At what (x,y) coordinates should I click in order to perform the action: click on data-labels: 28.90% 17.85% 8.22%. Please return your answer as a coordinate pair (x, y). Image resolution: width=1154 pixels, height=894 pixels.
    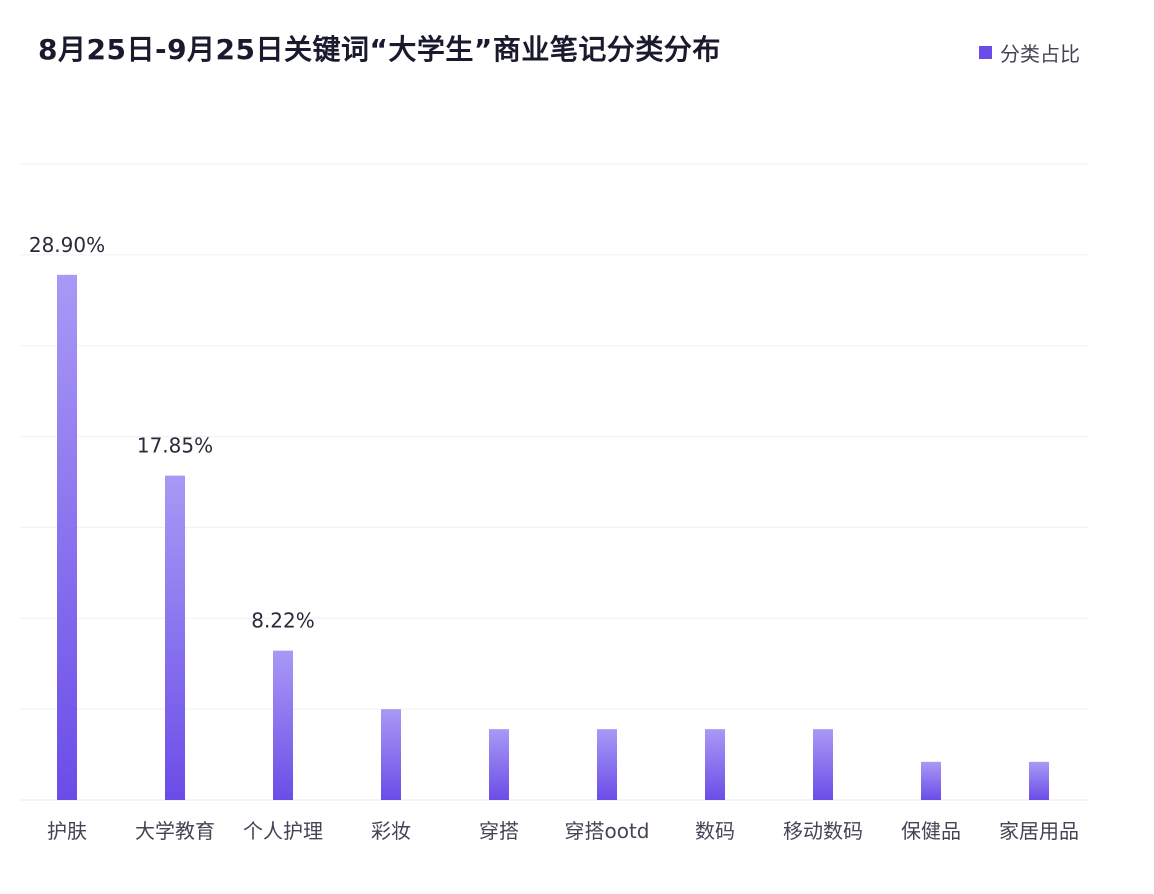
    Looking at the image, I should click on (172, 433).